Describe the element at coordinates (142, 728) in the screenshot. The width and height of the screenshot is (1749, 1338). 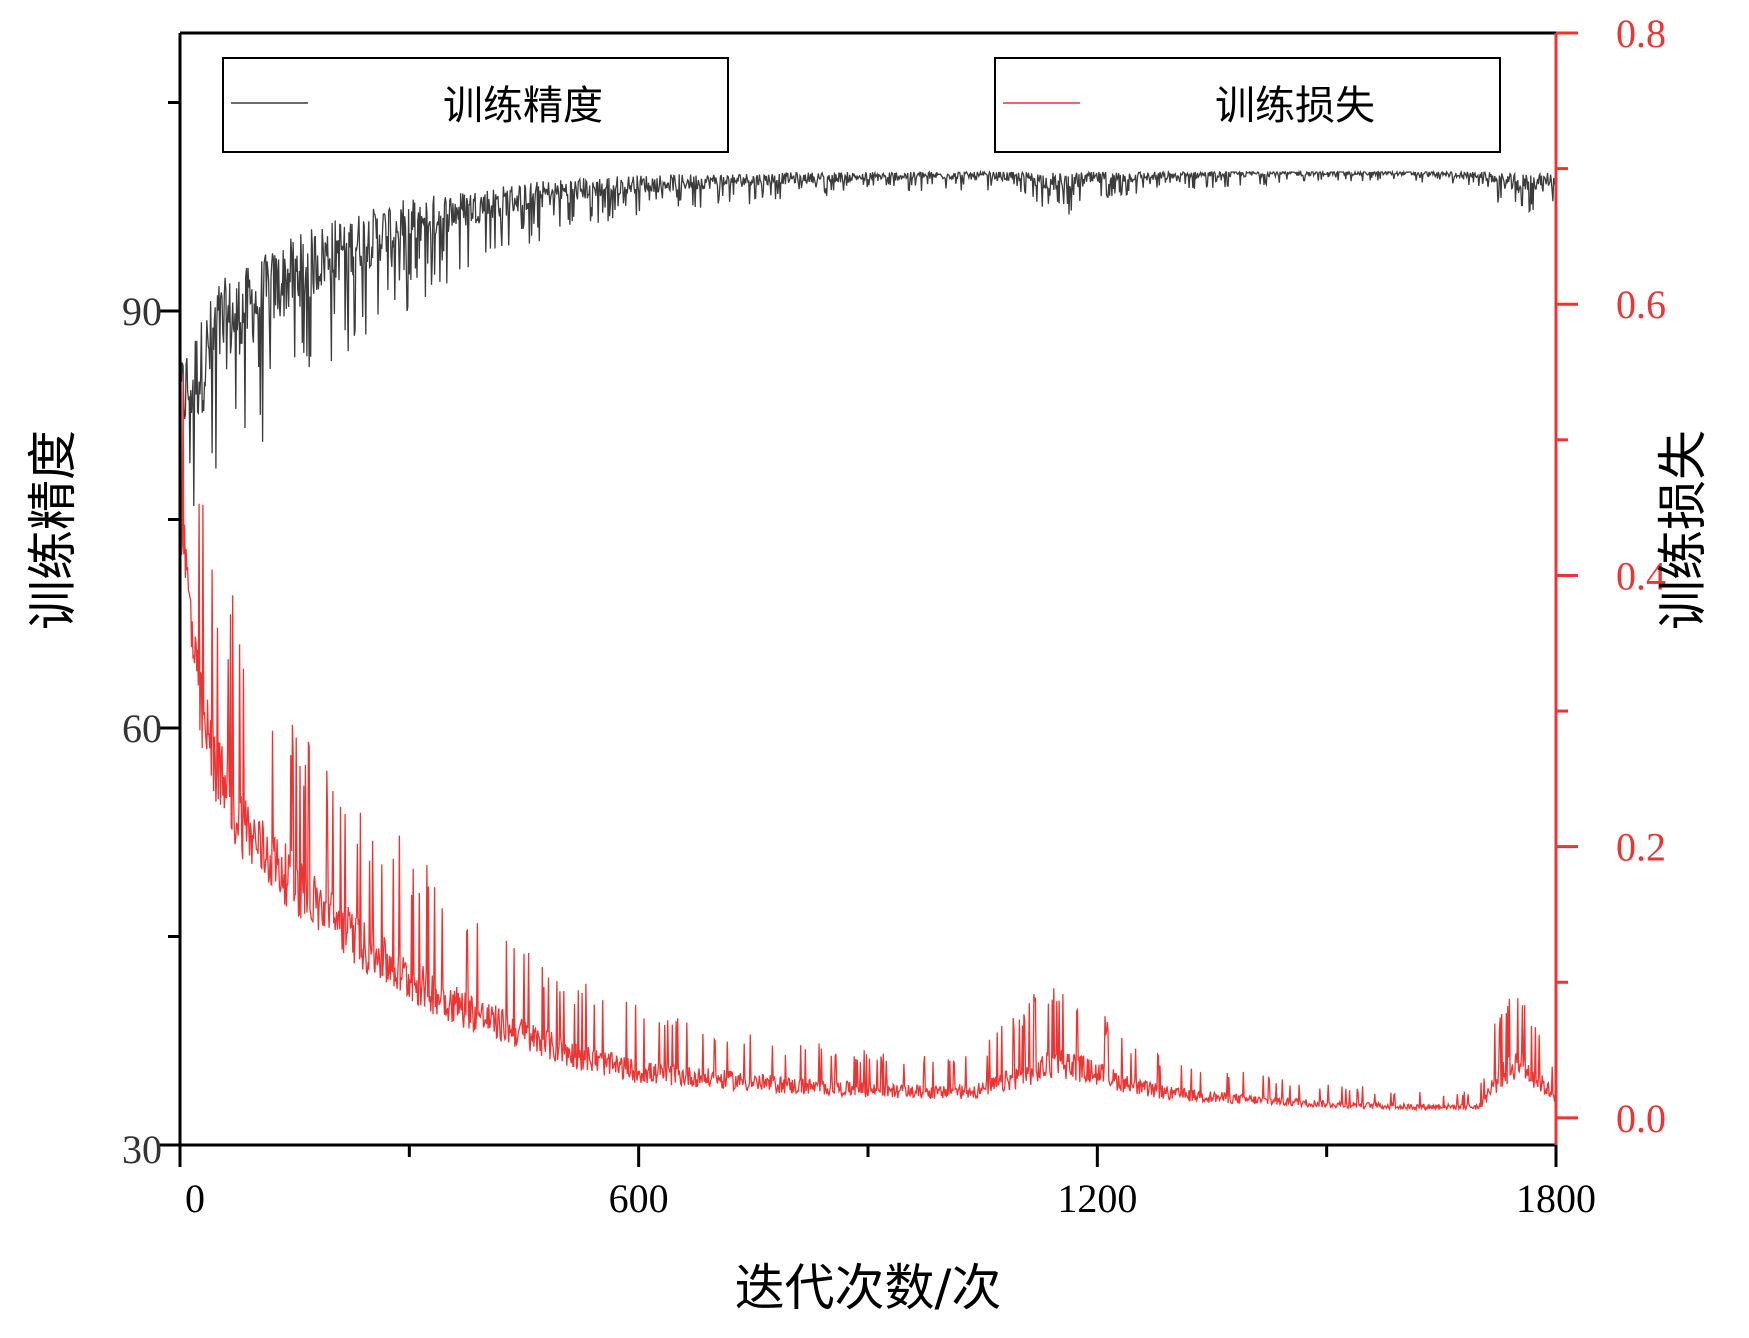
I see `y-left-tick-label: 60` at that location.